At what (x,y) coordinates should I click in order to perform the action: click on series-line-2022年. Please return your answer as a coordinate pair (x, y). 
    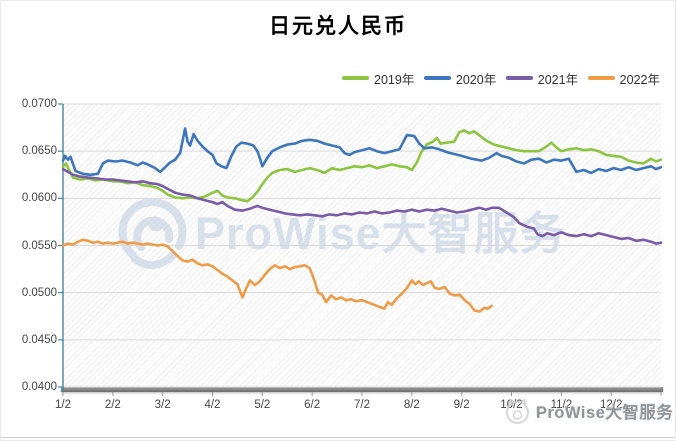
    Looking at the image, I should click on (277, 275).